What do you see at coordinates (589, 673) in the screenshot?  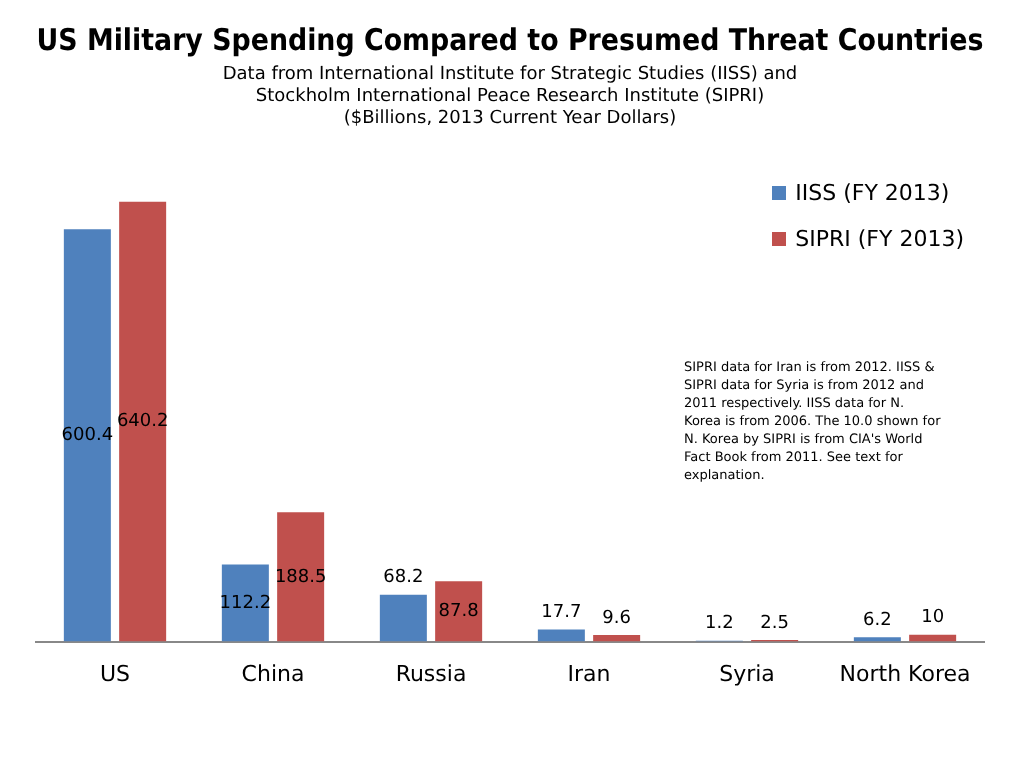 I see `x-tick-label: Iran` at bounding box center [589, 673].